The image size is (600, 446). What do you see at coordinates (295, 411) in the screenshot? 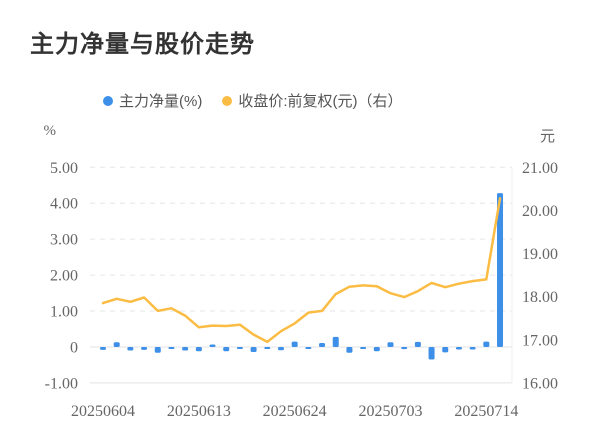
I see `x-tick-label: 20250624` at bounding box center [295, 411].